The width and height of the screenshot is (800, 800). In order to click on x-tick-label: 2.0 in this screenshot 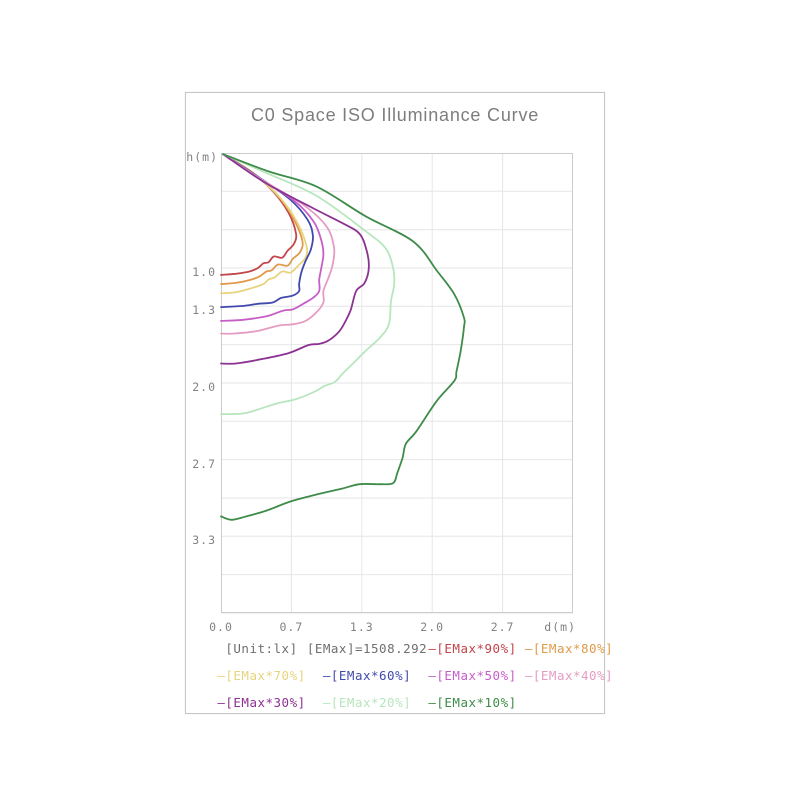, I will do `click(432, 627)`.